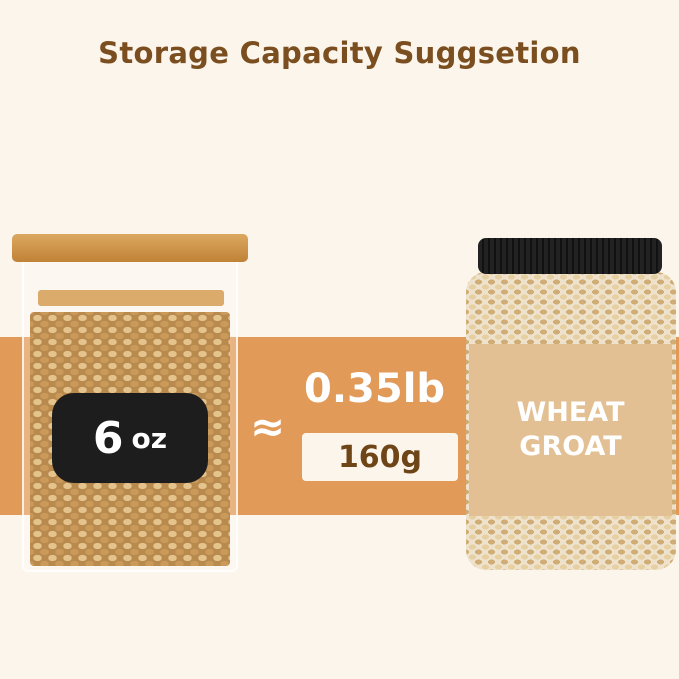 Image resolution: width=679 pixels, height=679 pixels. What do you see at coordinates (570, 256) in the screenshot?
I see `bottle-cap` at bounding box center [570, 256].